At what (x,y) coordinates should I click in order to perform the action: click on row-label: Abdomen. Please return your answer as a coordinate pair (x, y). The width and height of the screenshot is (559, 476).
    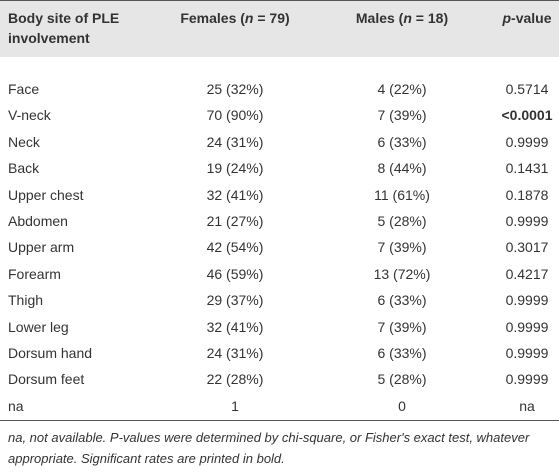
    Looking at the image, I should click on (38, 221).